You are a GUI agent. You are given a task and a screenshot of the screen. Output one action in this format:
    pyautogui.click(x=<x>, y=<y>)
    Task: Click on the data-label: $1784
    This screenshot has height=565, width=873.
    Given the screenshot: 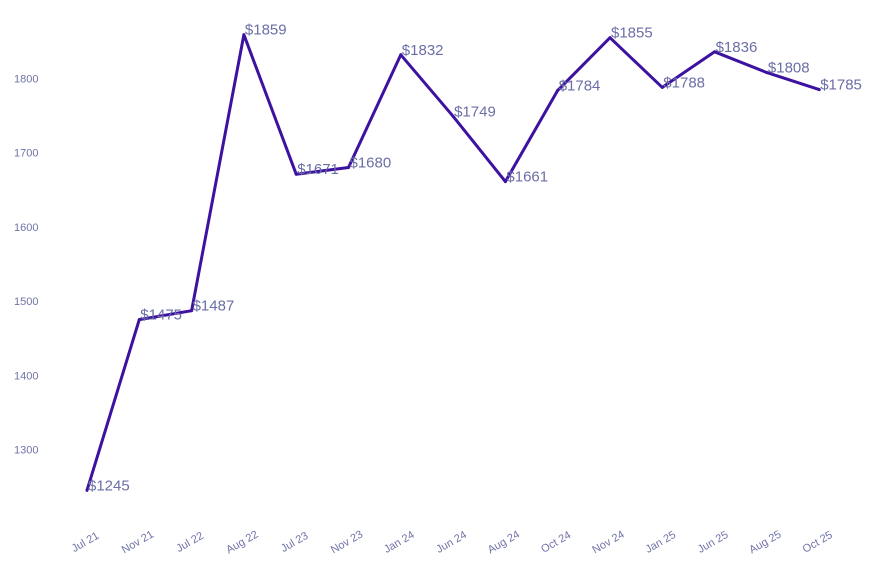 What is the action you would take?
    pyautogui.click(x=580, y=85)
    